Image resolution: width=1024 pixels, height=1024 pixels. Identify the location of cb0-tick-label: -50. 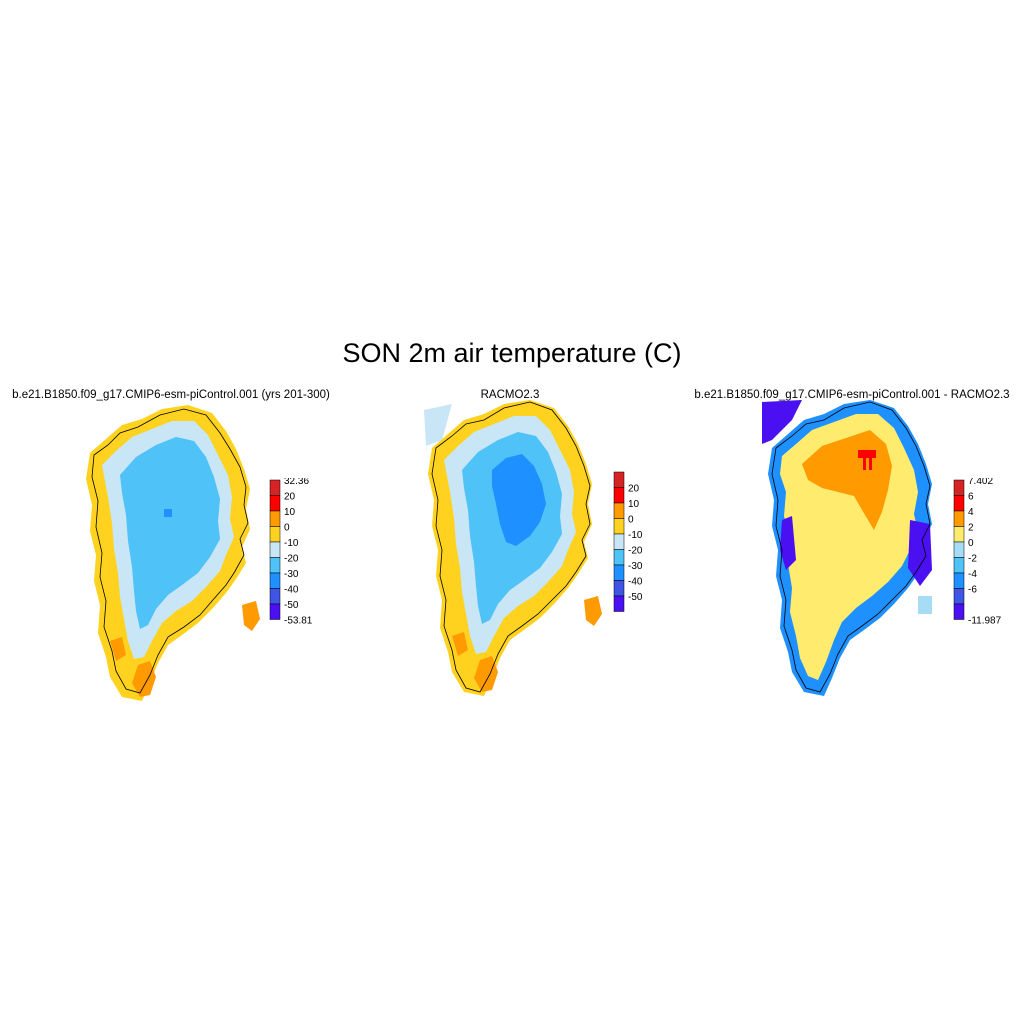
(291, 605).